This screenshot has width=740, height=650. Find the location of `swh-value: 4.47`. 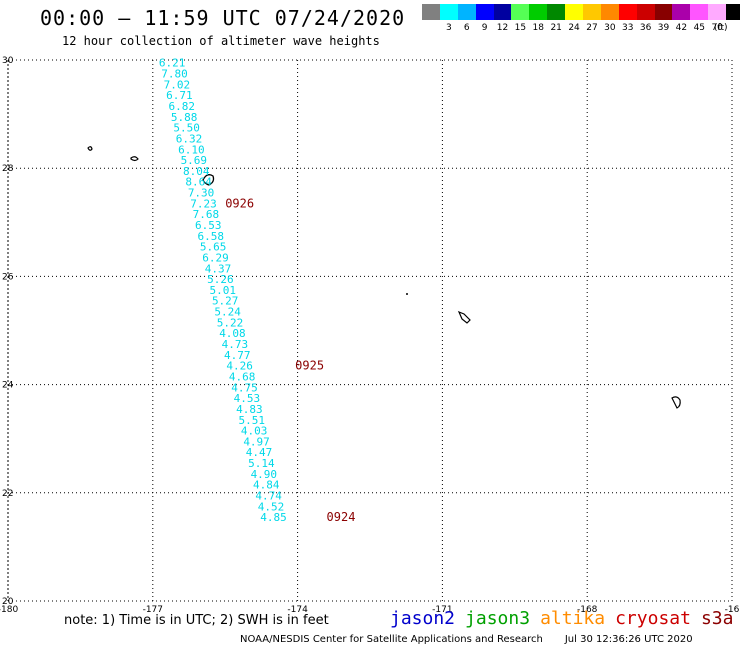

swh-value: 4.47 is located at coordinates (259, 452).